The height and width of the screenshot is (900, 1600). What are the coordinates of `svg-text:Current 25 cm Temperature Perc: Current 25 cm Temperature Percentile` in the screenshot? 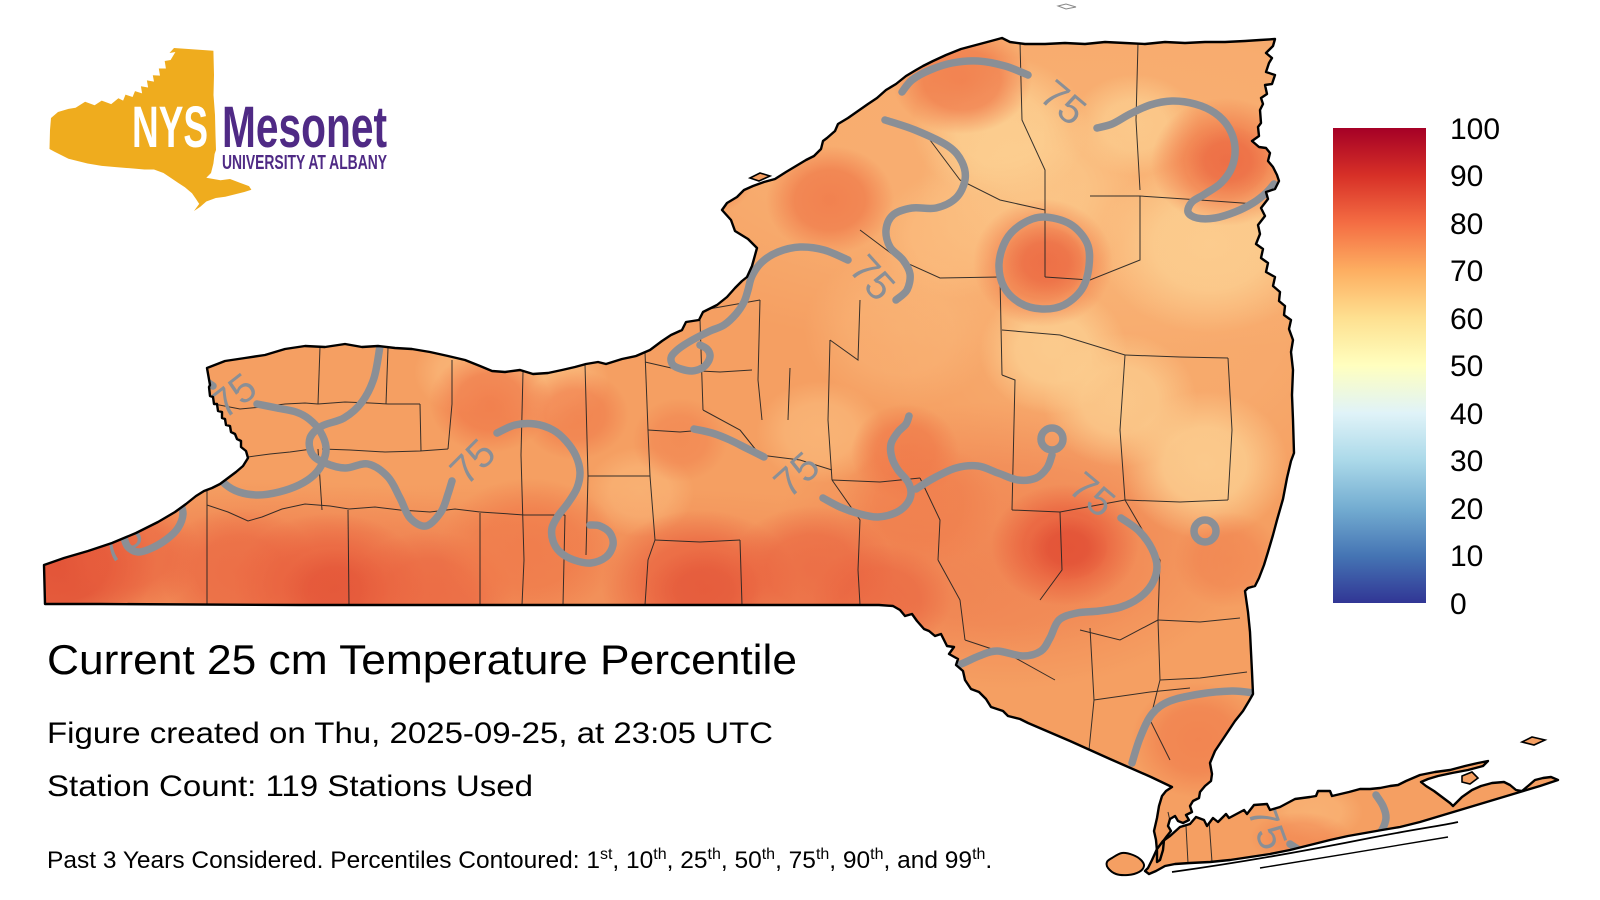 It's located at (422, 659).